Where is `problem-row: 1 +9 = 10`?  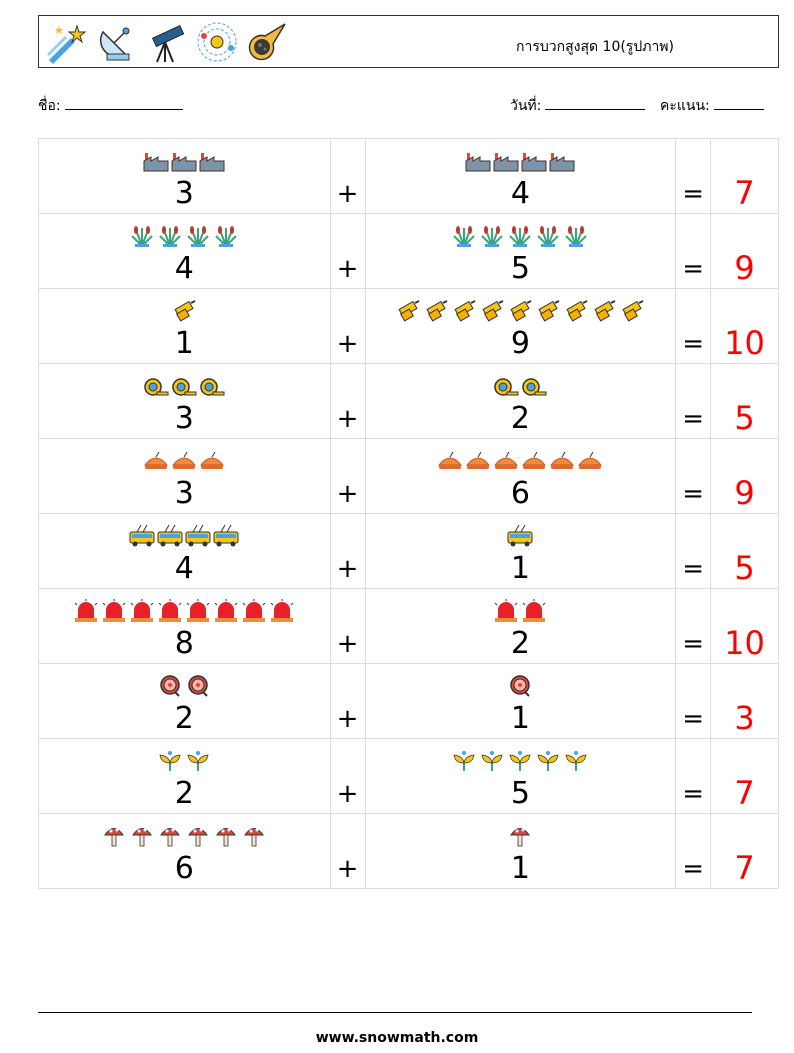 problem-row: 1 +9 = 10 is located at coordinates (408, 326).